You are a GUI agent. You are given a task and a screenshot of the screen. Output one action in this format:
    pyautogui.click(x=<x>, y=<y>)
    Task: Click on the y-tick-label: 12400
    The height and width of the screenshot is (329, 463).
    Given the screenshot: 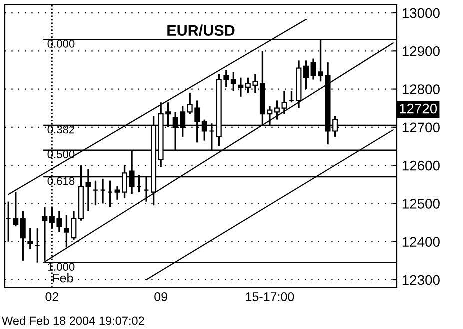 What is the action you would take?
    pyautogui.click(x=421, y=242)
    